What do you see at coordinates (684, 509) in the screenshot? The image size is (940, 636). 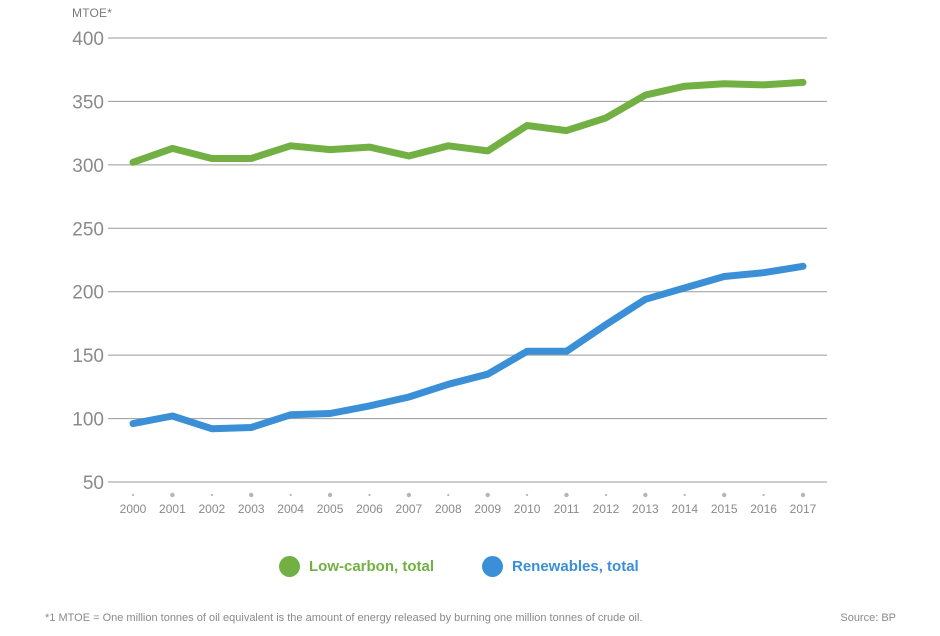 I see `x-tick-label: 2014` at bounding box center [684, 509].